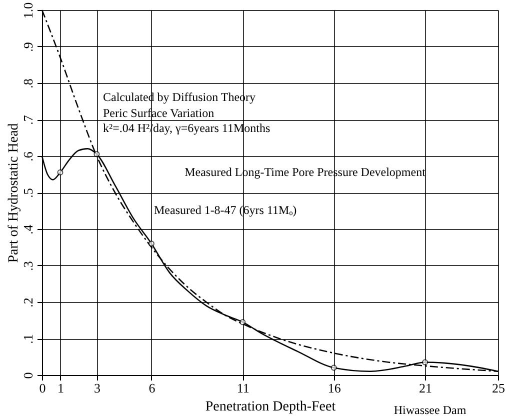 Image resolution: width=506 pixels, height=420 pixels. What do you see at coordinates (14, 193) in the screenshot?
I see `y-axis-title: Part of Hydrostatic Head` at bounding box center [14, 193].